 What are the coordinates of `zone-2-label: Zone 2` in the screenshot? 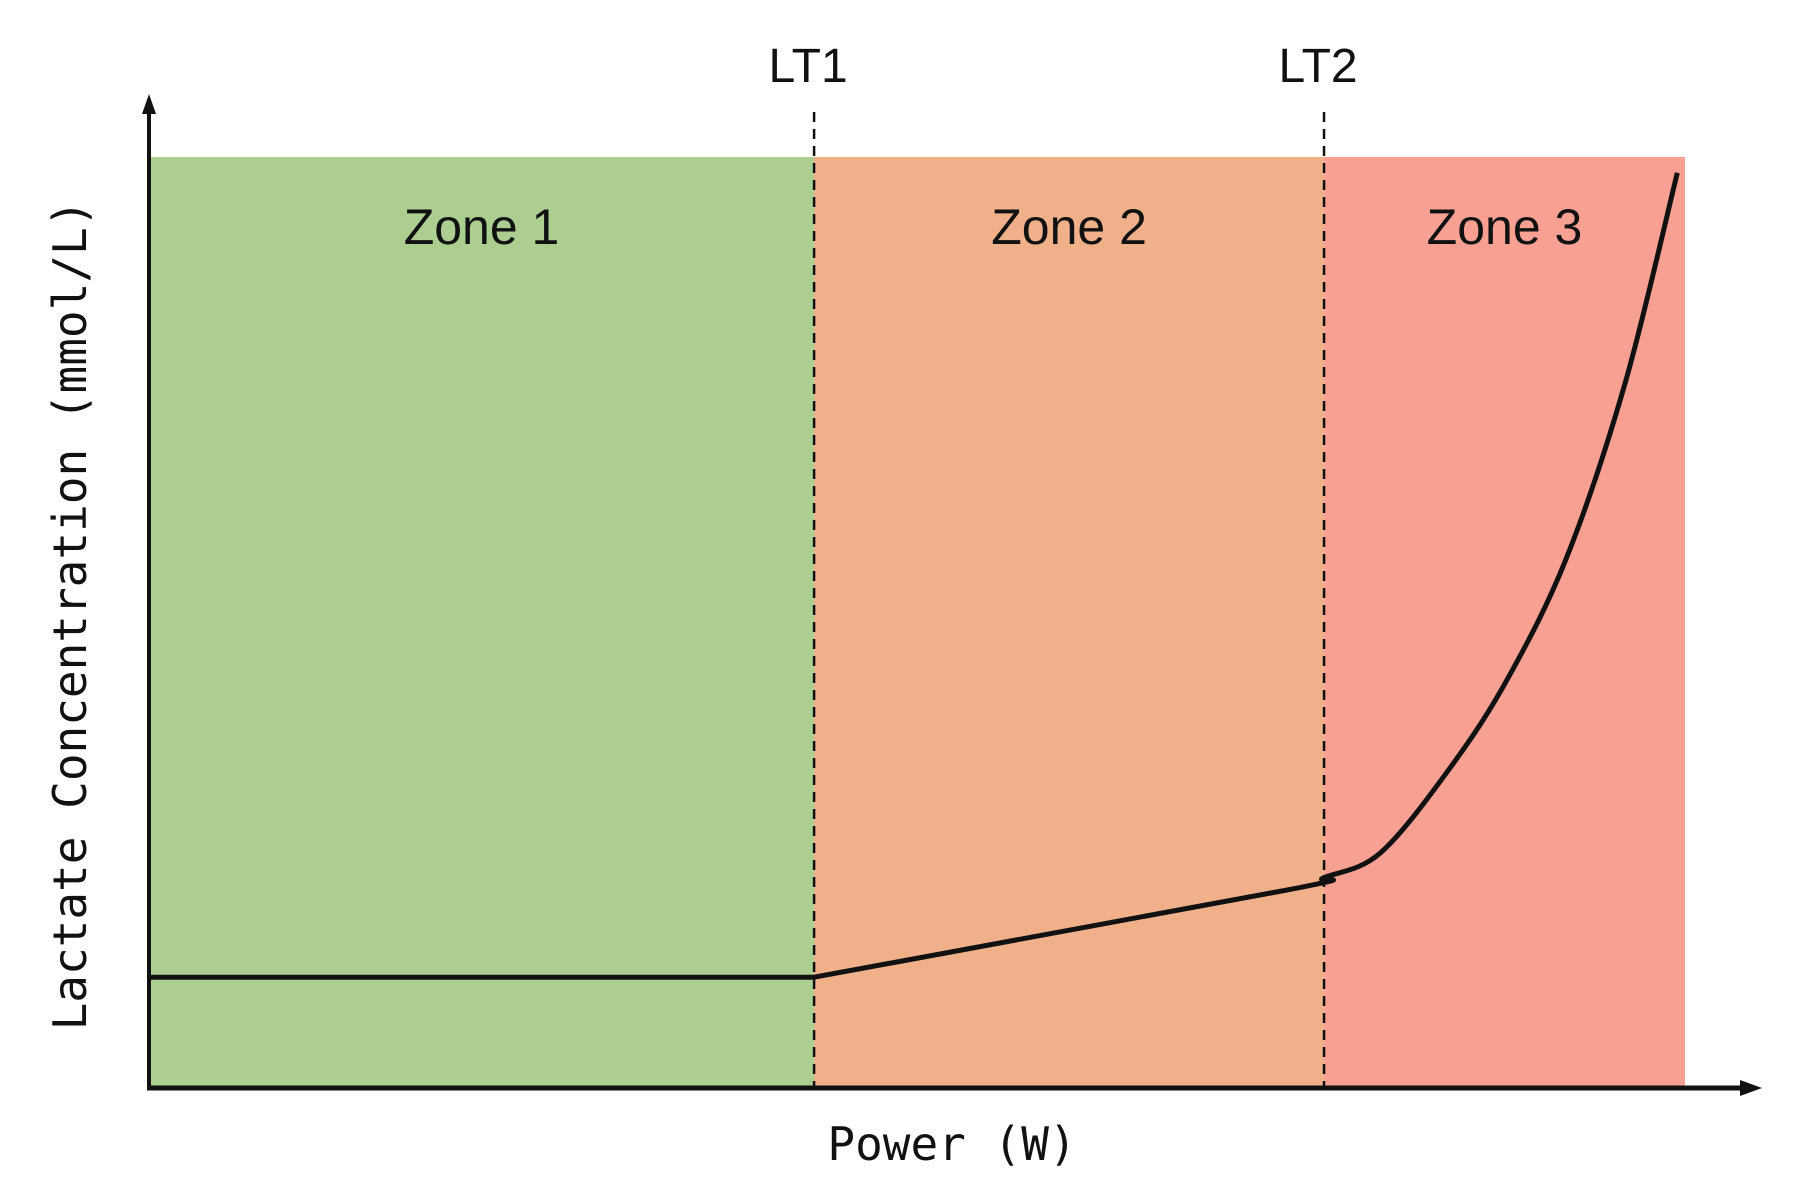 It's located at (1069, 227).